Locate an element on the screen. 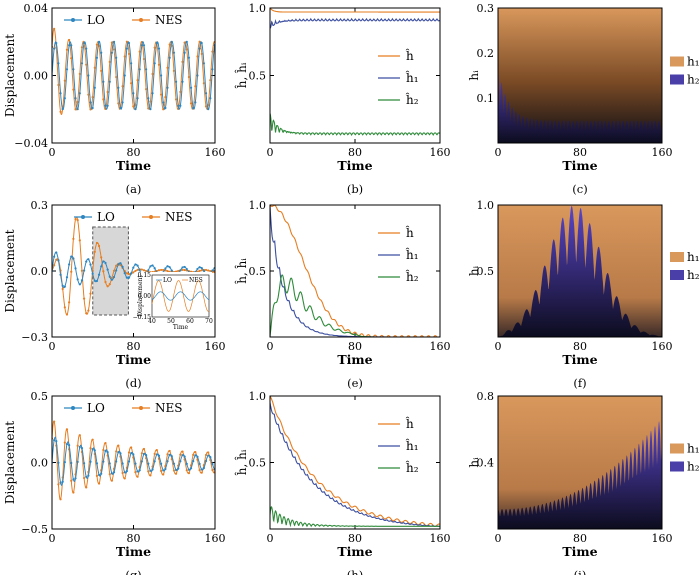 The width and height of the screenshot is (700, 575). legend-label: h₂ is located at coordinates (693, 275).